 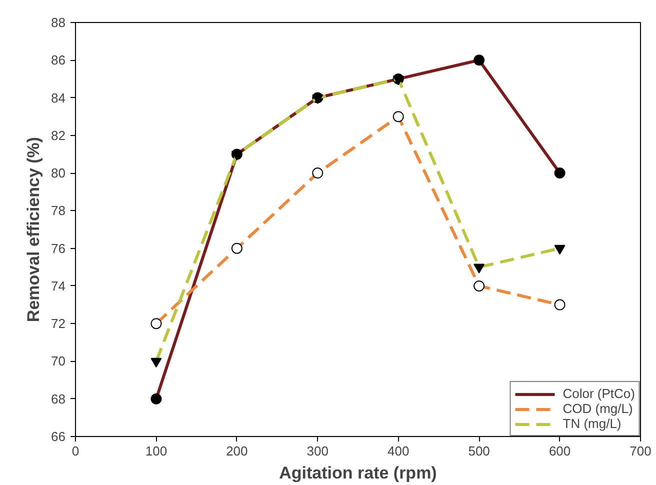 What do you see at coordinates (58, 398) in the screenshot?
I see `y-tick-label: 68` at bounding box center [58, 398].